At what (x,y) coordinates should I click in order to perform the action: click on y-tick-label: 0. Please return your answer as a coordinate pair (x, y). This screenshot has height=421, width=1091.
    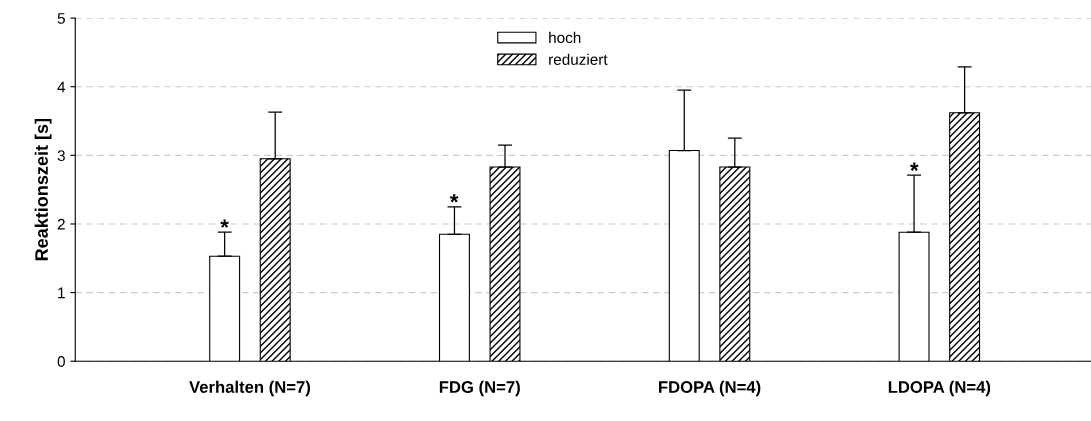
    Looking at the image, I should click on (61, 361).